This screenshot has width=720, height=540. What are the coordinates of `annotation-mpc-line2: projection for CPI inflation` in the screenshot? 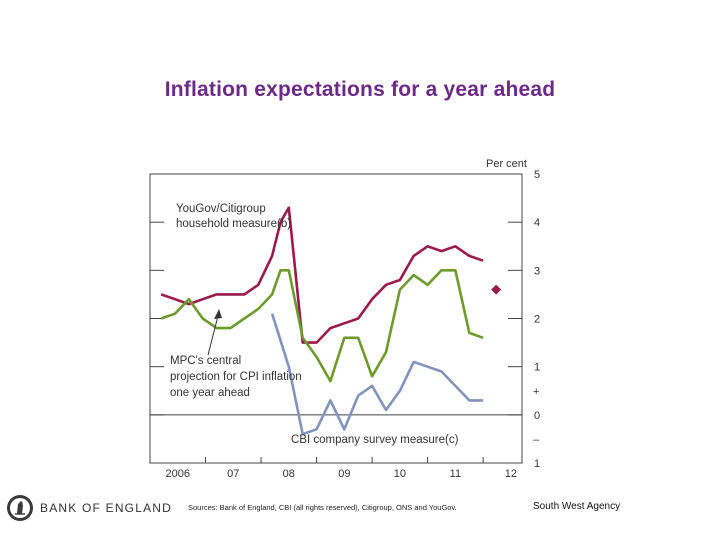 It's located at (236, 377).